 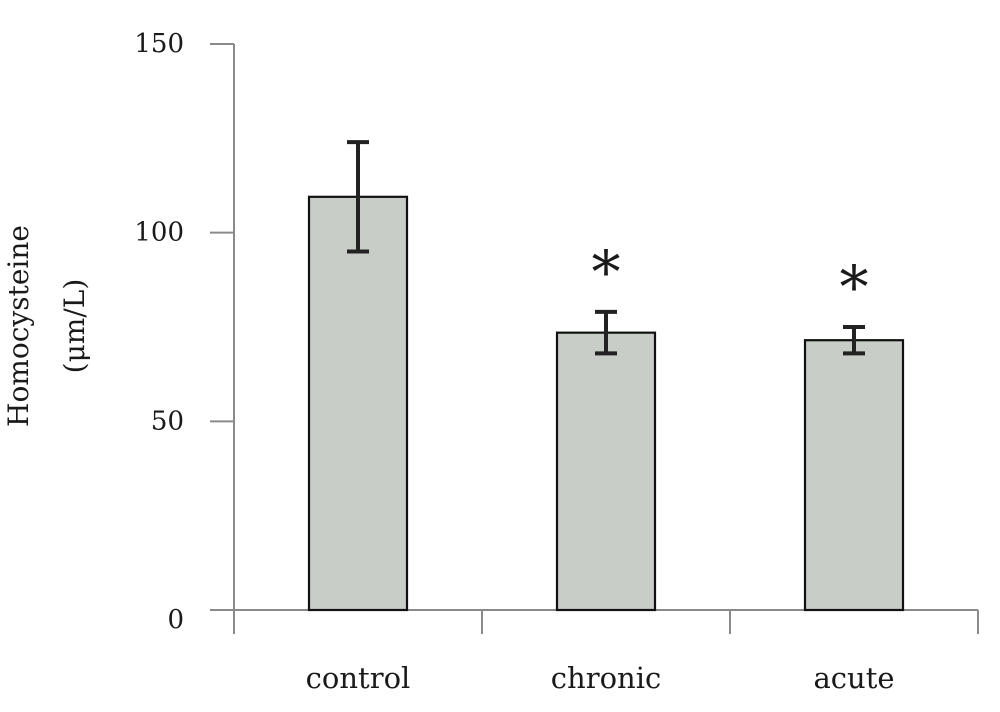 What do you see at coordinates (74, 326) in the screenshot?
I see `y-axis-label-line2: (μm/L)` at bounding box center [74, 326].